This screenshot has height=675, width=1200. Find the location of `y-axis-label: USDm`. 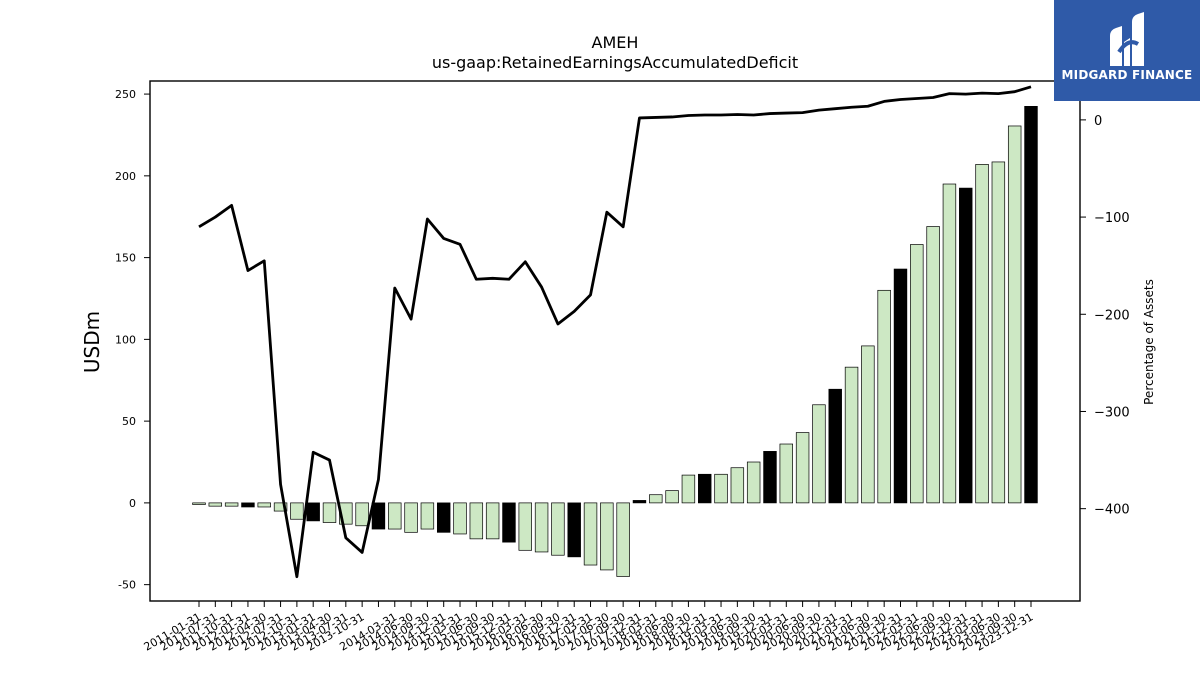

y-axis-label: USDm is located at coordinates (92, 342).